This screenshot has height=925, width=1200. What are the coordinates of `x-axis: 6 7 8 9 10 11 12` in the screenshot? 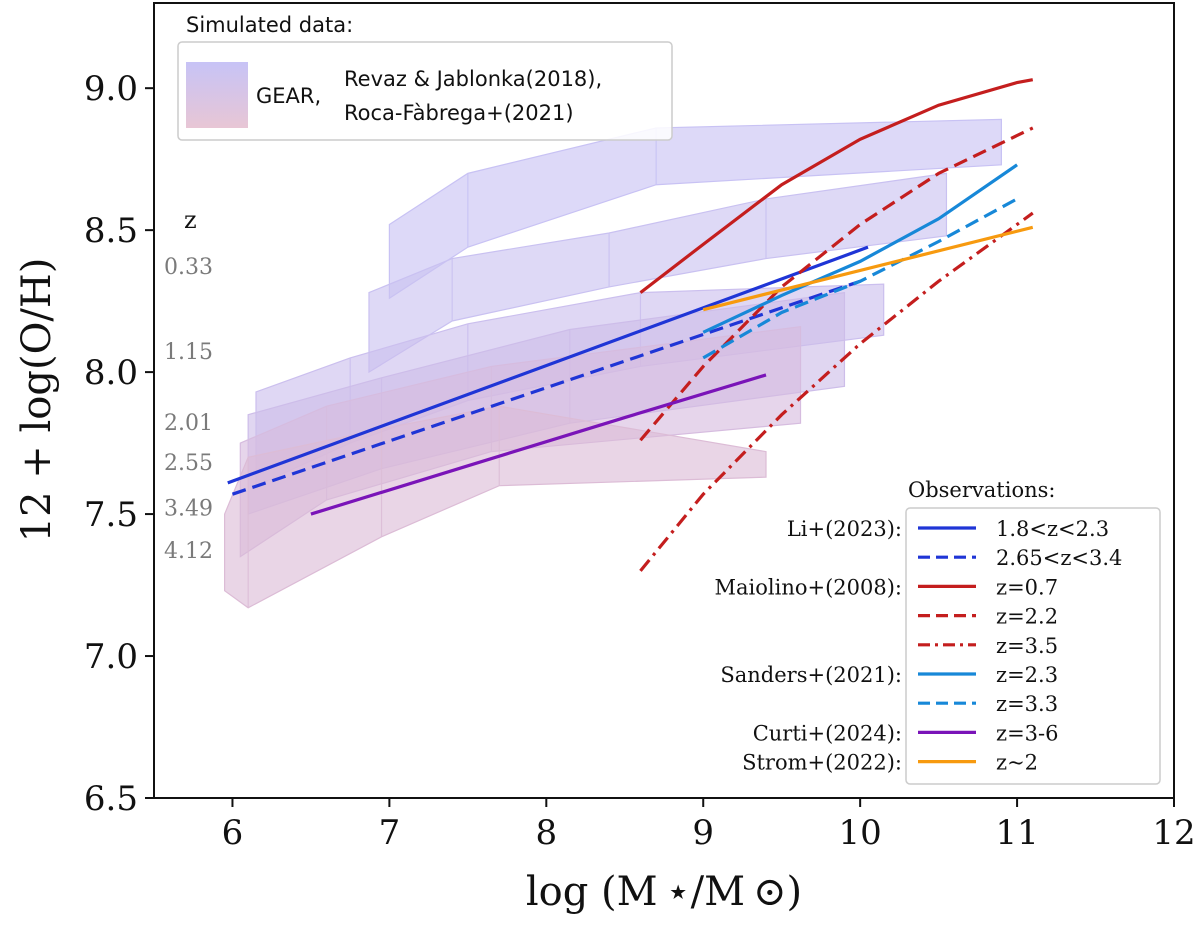 It's located at (709, 825).